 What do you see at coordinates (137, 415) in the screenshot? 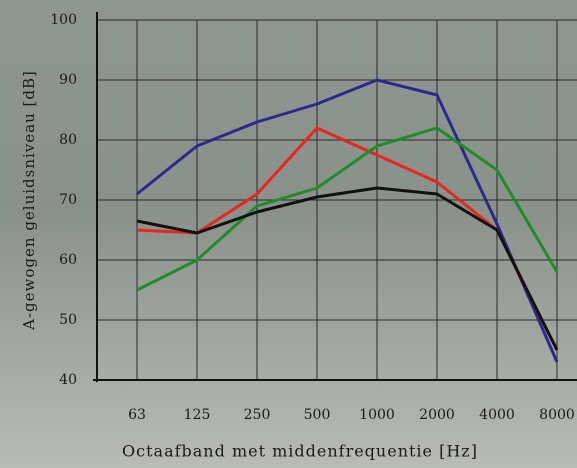
I see `x-tick-label: 63` at bounding box center [137, 415].